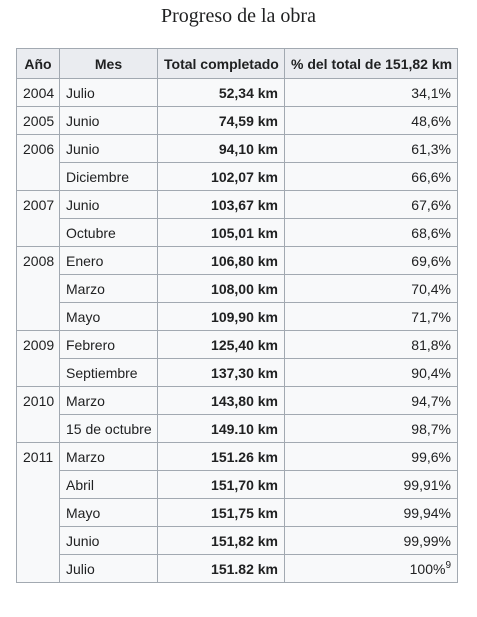 This screenshot has width=477, height=617. Describe the element at coordinates (38, 512) in the screenshot. I see `year-cell: 2011` at that location.